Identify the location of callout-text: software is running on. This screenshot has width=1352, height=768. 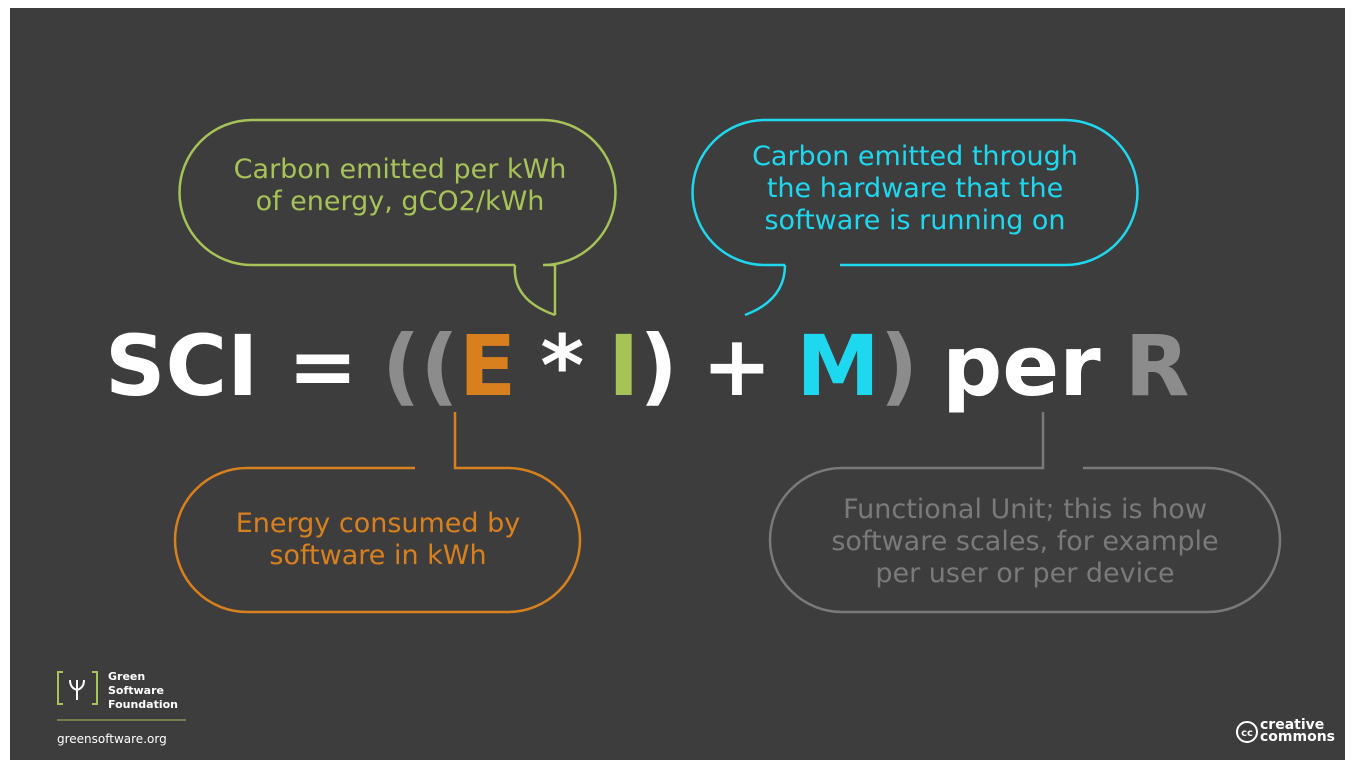
(914, 220).